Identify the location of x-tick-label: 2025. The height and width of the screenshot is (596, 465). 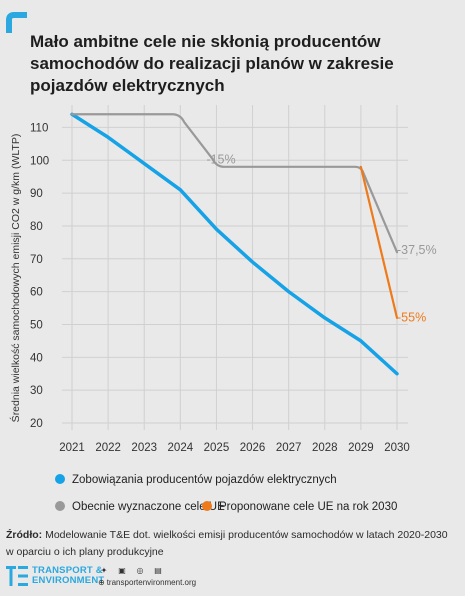
(217, 448).